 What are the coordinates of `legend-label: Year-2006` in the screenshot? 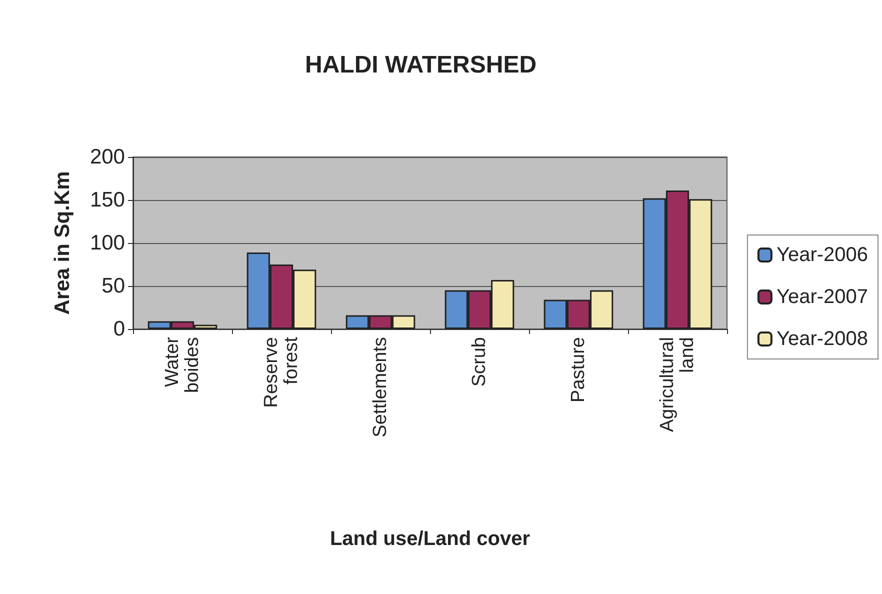 It's located at (822, 255).